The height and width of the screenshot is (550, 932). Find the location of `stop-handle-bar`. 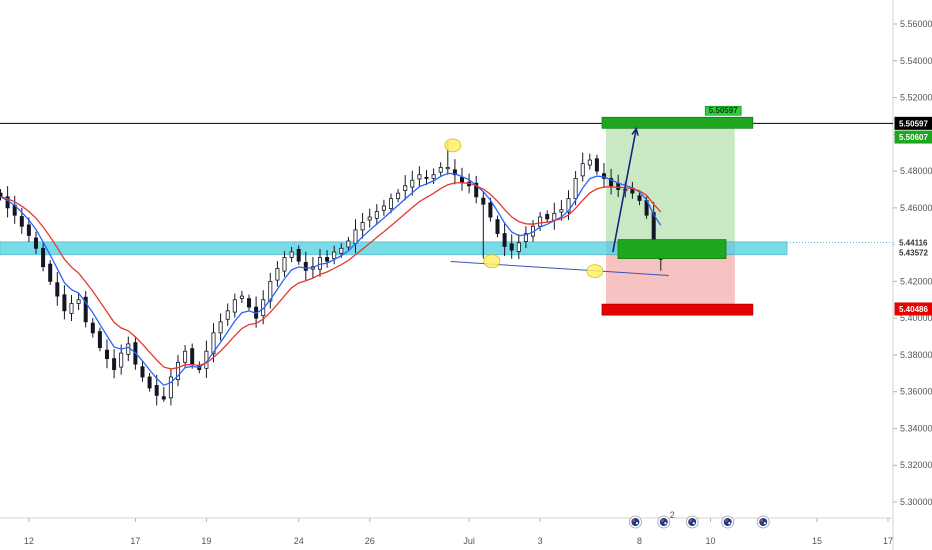

stop-handle-bar is located at coordinates (677, 309).